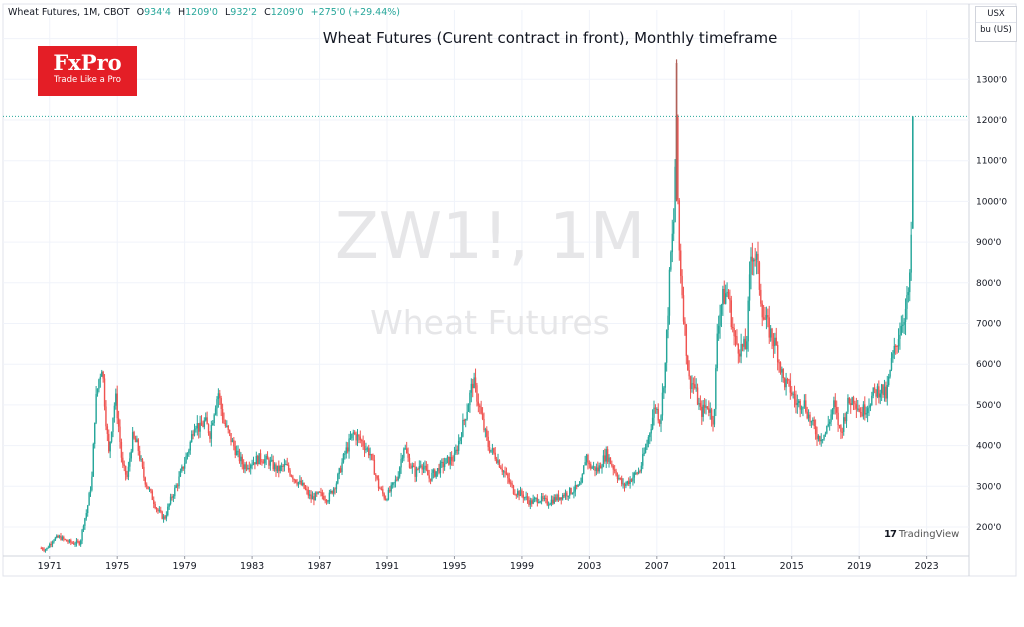 This screenshot has width=1024, height=627. I want to click on x-tick-label: 1987, so click(319, 566).